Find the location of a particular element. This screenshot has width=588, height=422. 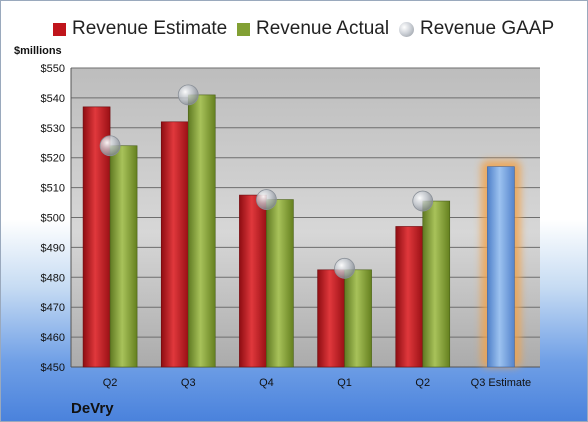

y-tick-label: $450 is located at coordinates (53, 368).